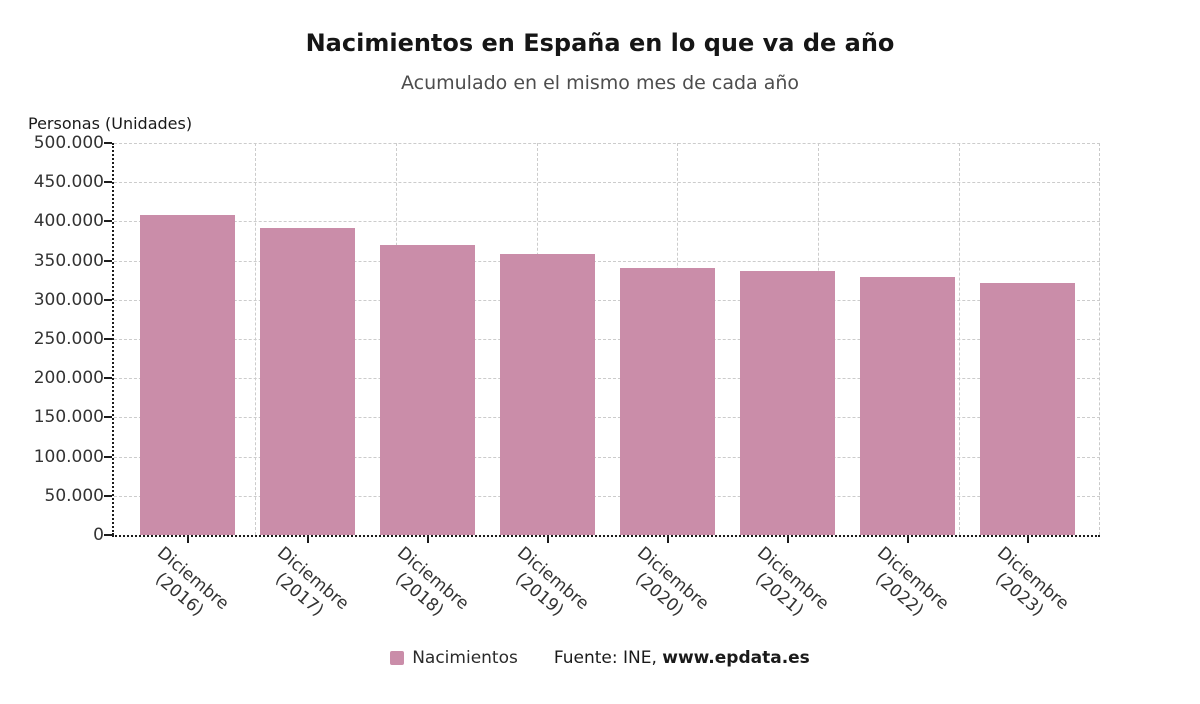 The image size is (1200, 704). I want to click on bar-2019, so click(547, 394).